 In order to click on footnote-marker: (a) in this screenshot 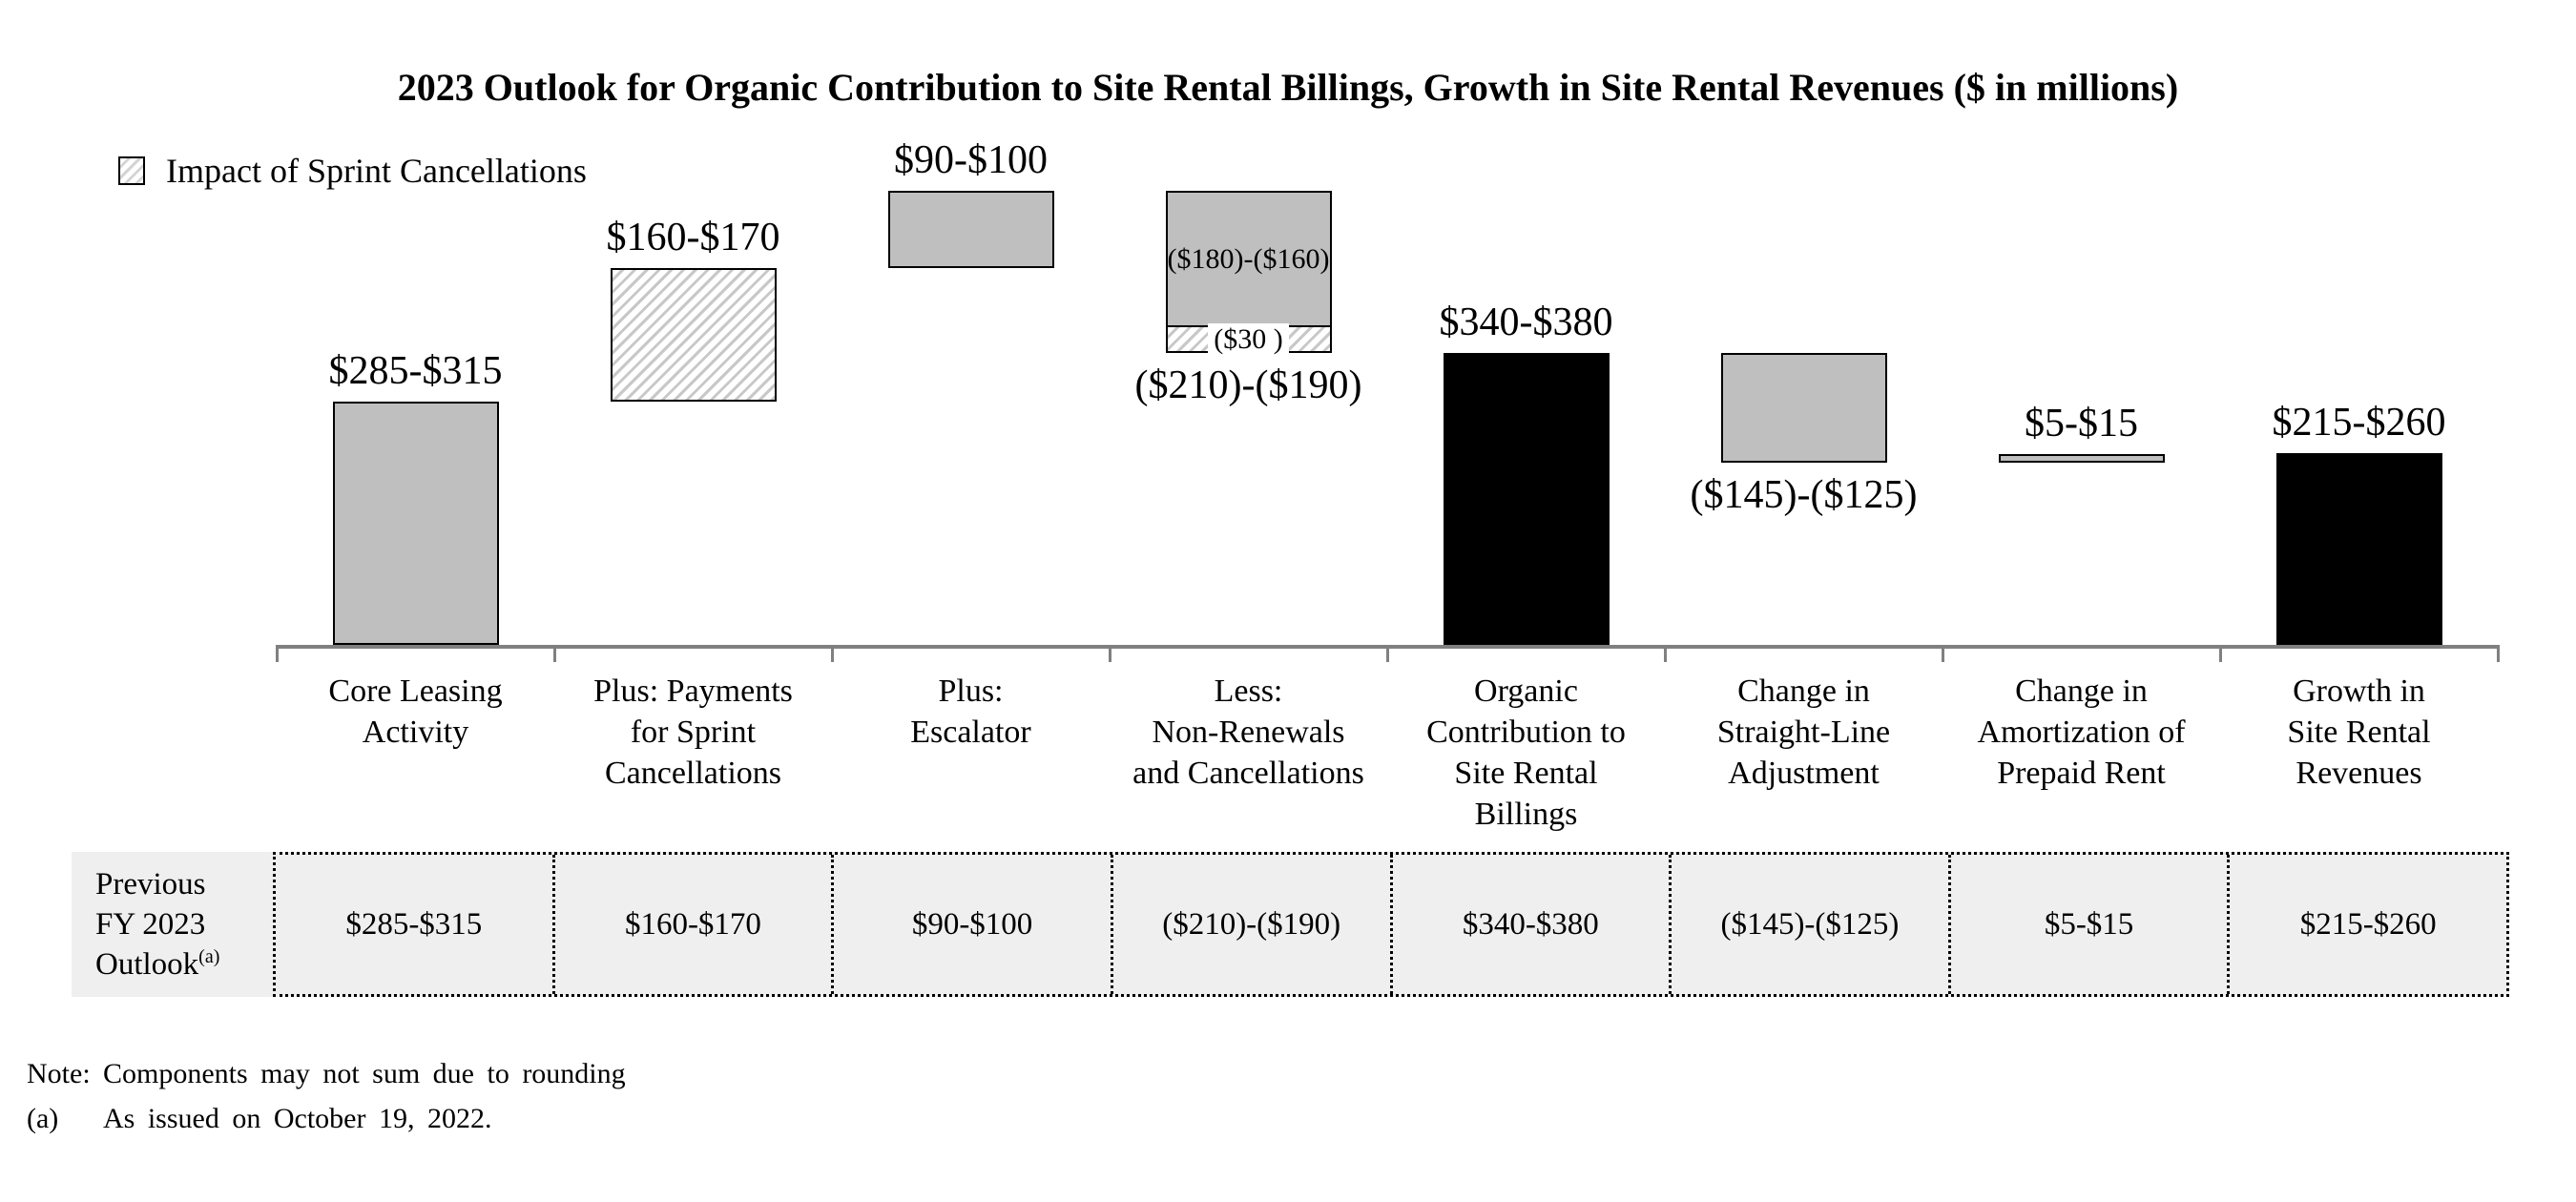, I will do `click(209, 956)`.